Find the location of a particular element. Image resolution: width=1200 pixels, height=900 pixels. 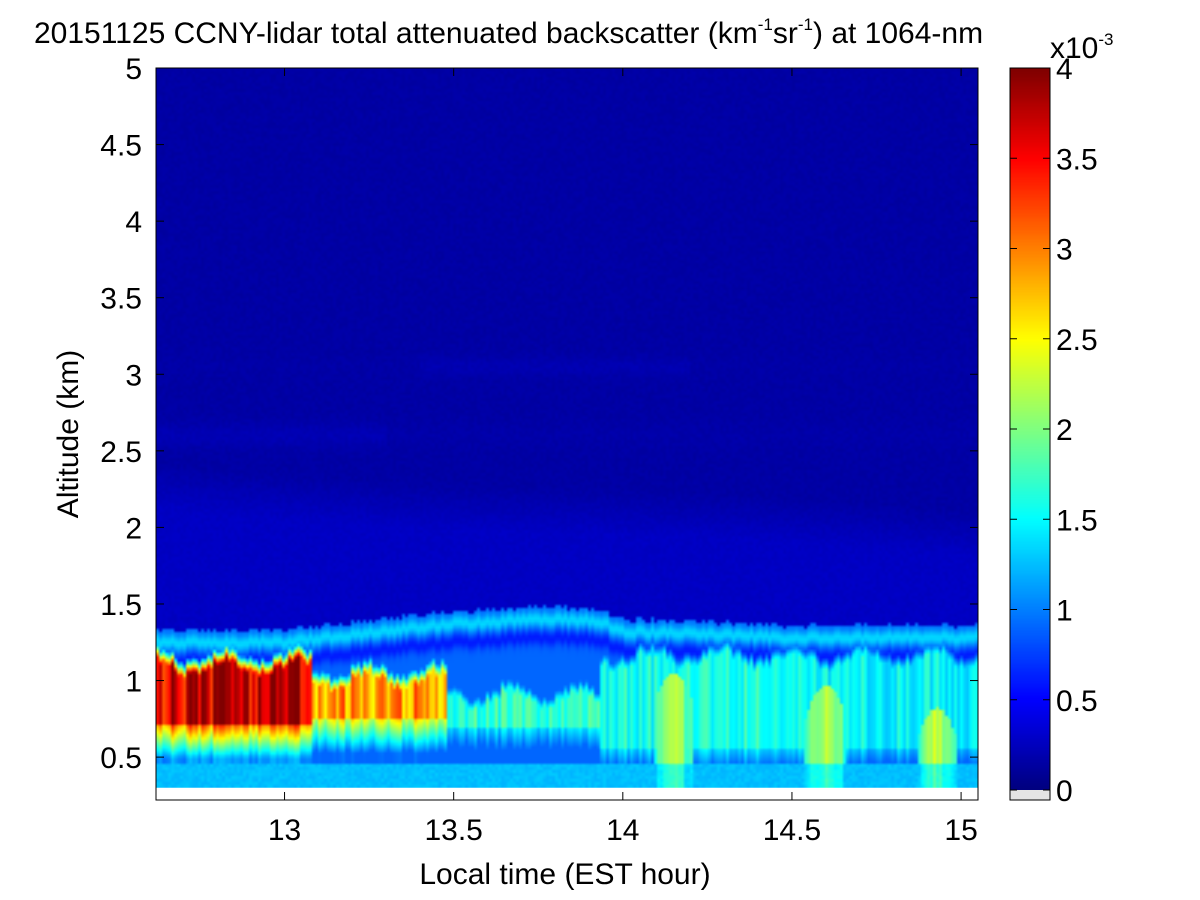

colorbar-tick-label: 0 is located at coordinates (1064, 791).